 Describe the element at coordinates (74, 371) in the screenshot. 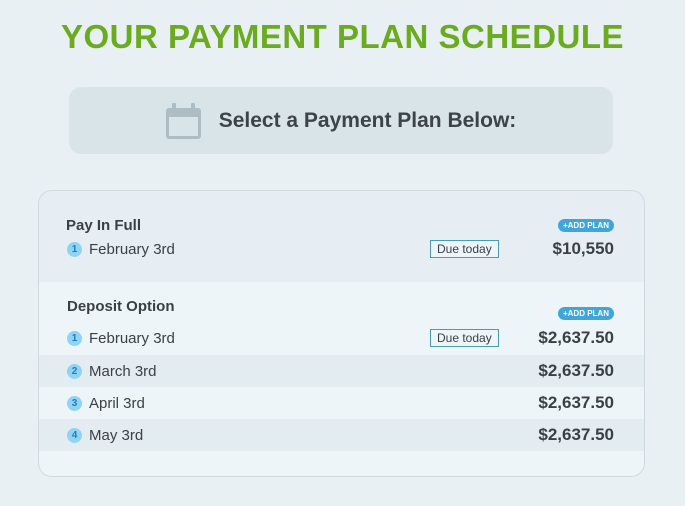

I see `installment-number: 2` at that location.